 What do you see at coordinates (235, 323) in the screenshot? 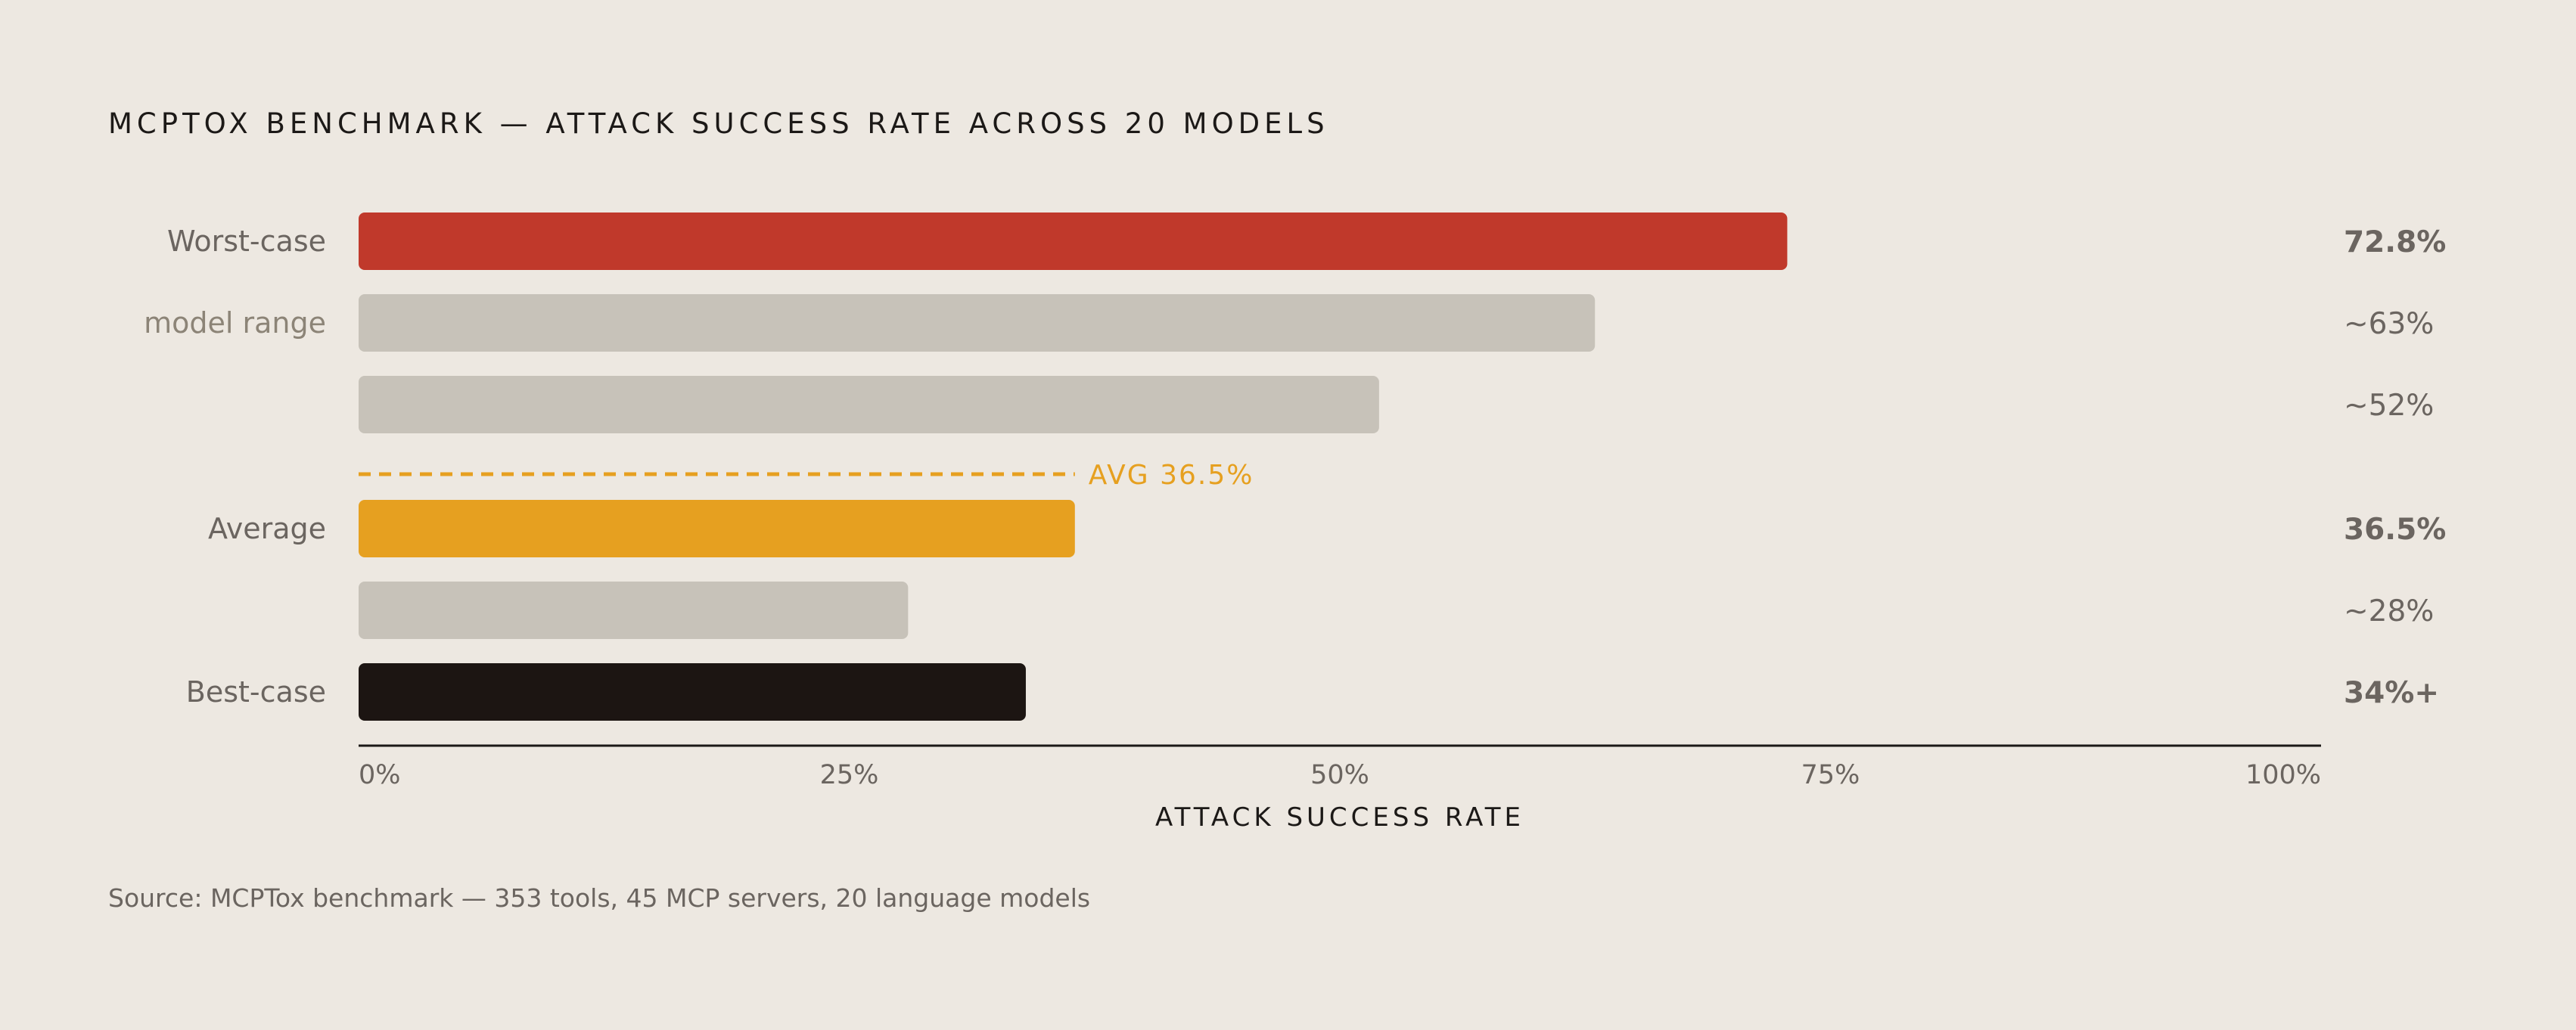
I see `category-label: model range` at bounding box center [235, 323].